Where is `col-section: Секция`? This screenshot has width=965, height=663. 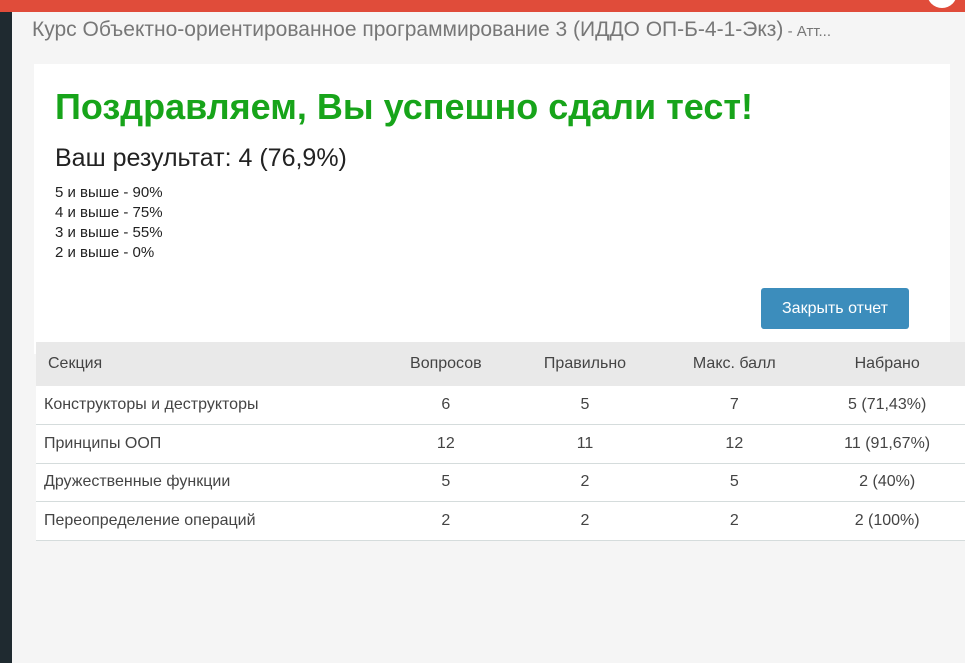 col-section: Секция is located at coordinates (208, 364).